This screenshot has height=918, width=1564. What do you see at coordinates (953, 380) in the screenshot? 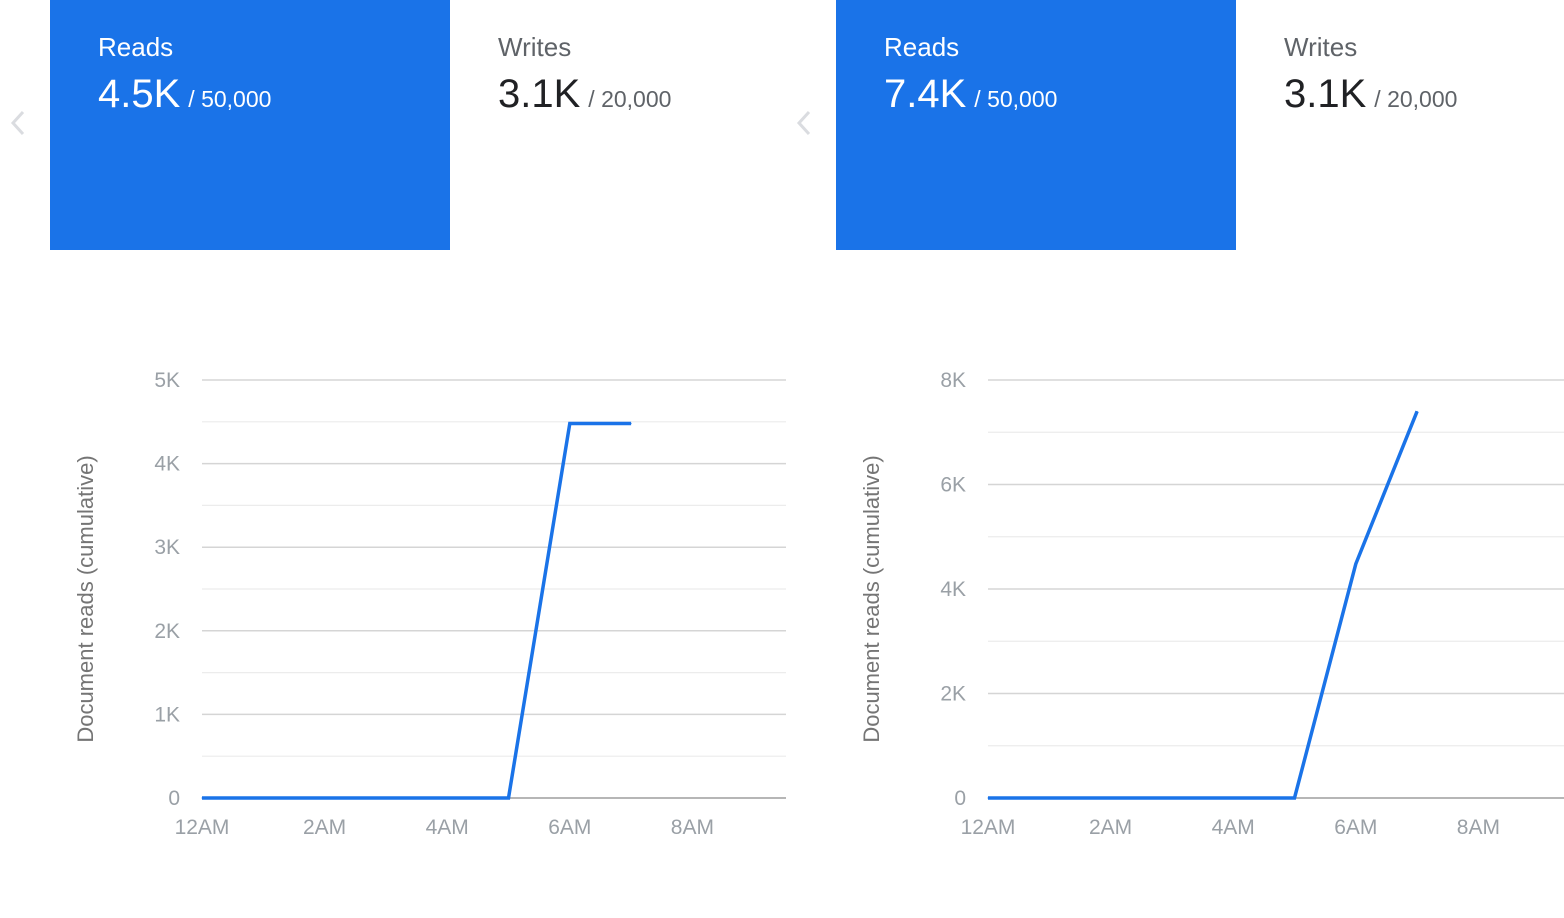
I see `y-tick-label: 8K` at bounding box center [953, 380].